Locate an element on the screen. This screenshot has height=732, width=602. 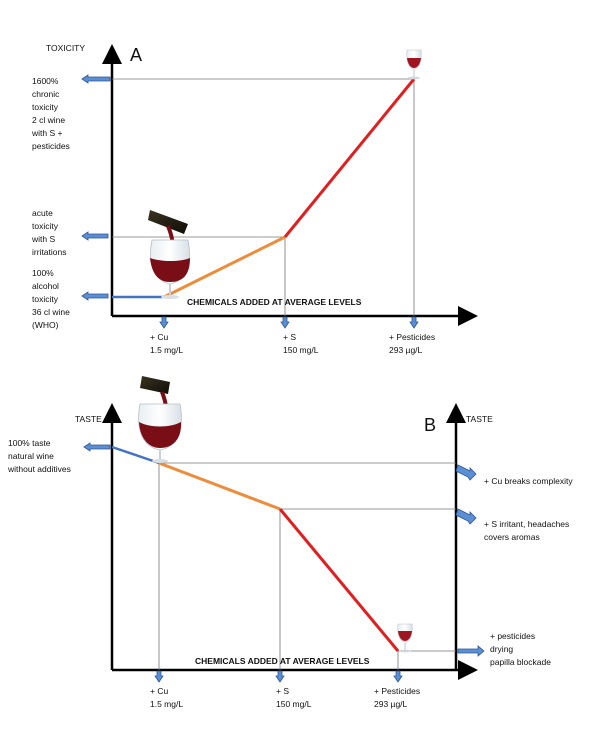
panel-a-segment-s-pesticides is located at coordinates (349, 158).